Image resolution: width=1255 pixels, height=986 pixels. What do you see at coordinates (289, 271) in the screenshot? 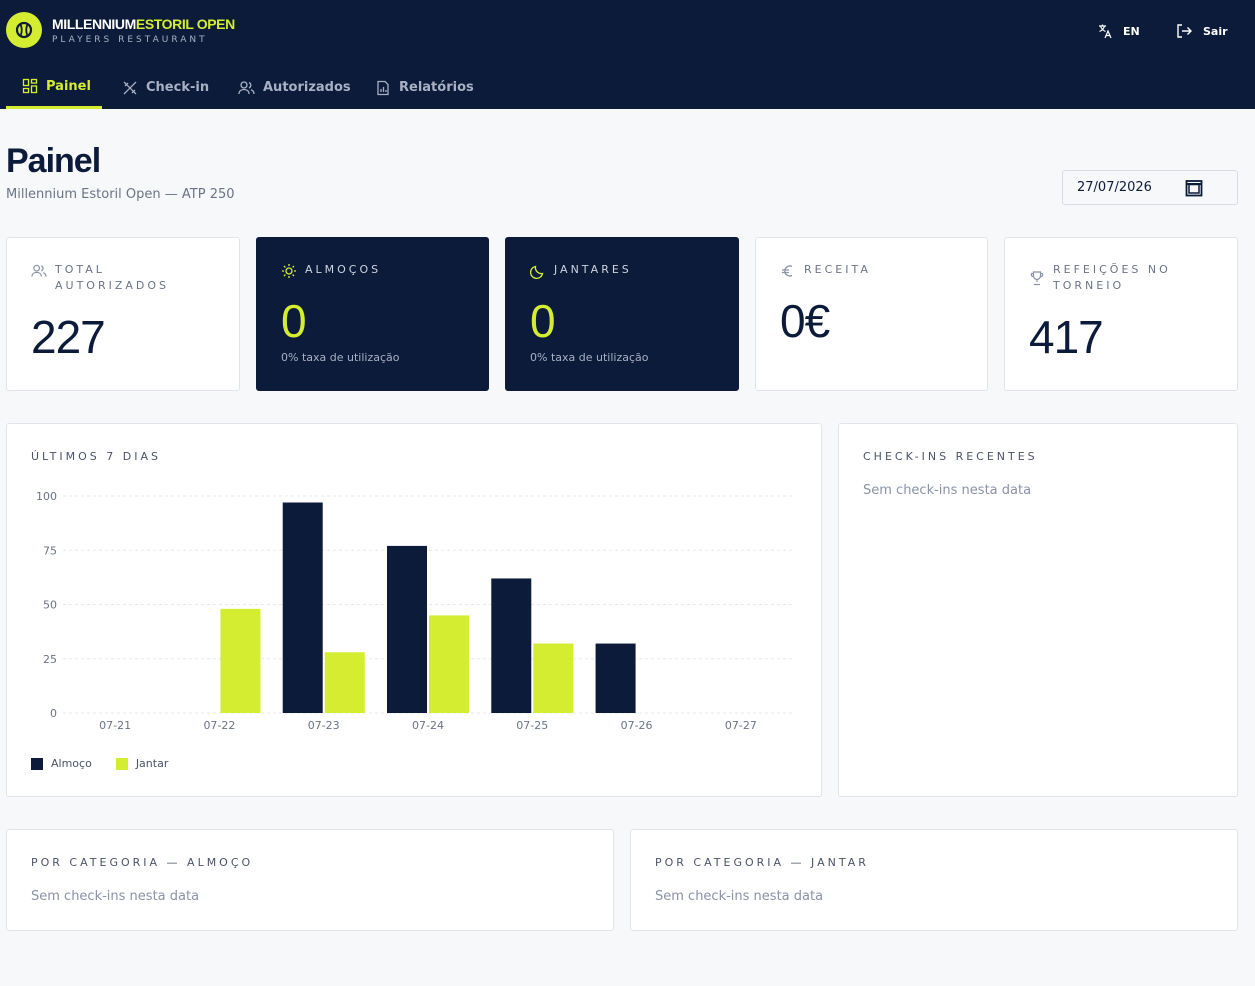
I see `sun-icon` at bounding box center [289, 271].